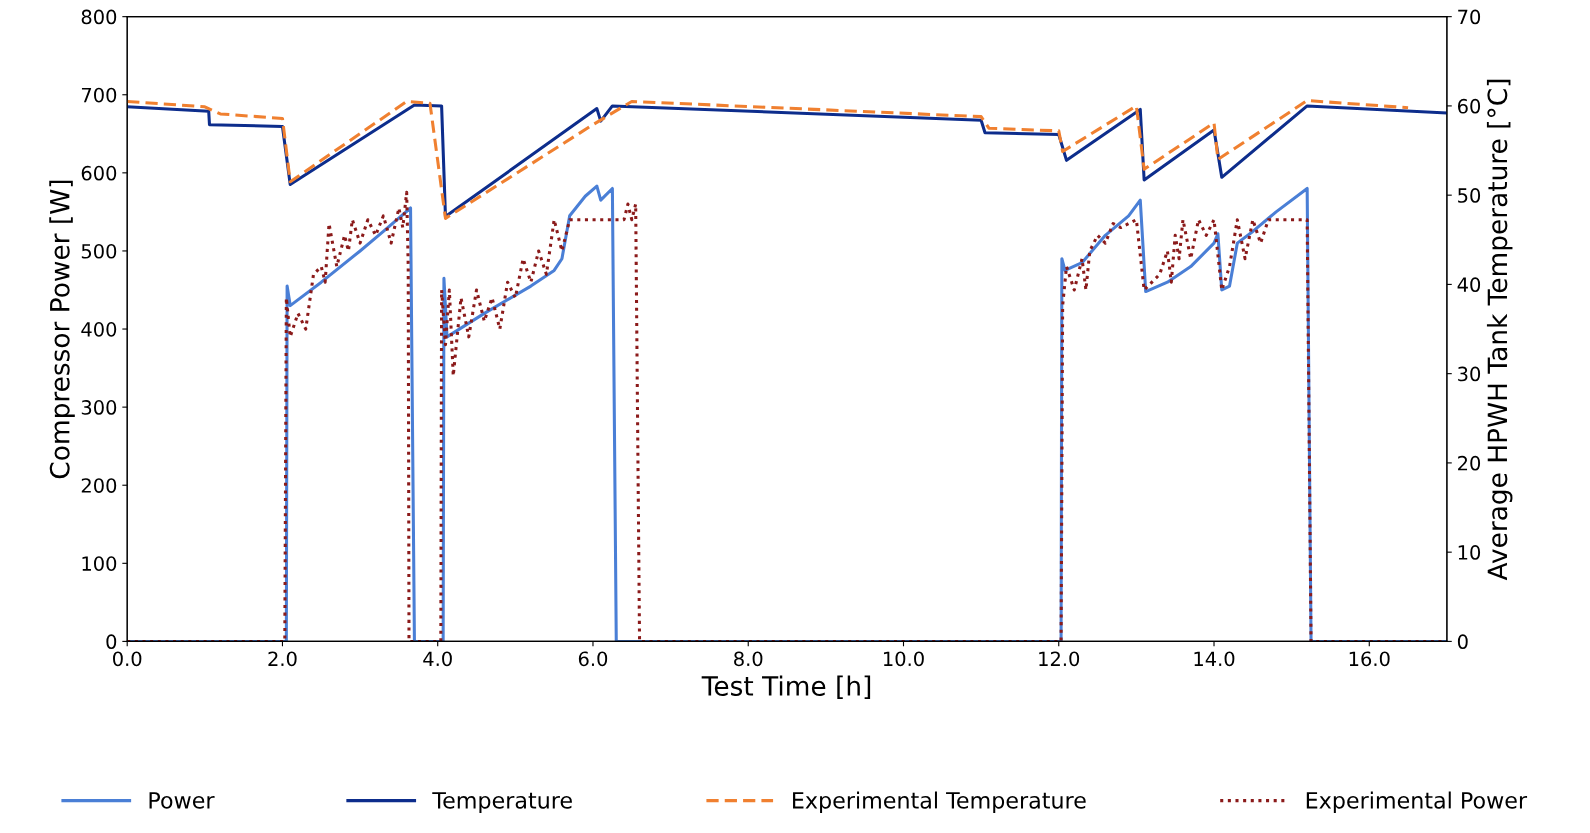  What do you see at coordinates (748, 659) in the screenshot?
I see `x-tick-label: 8.0` at bounding box center [748, 659].